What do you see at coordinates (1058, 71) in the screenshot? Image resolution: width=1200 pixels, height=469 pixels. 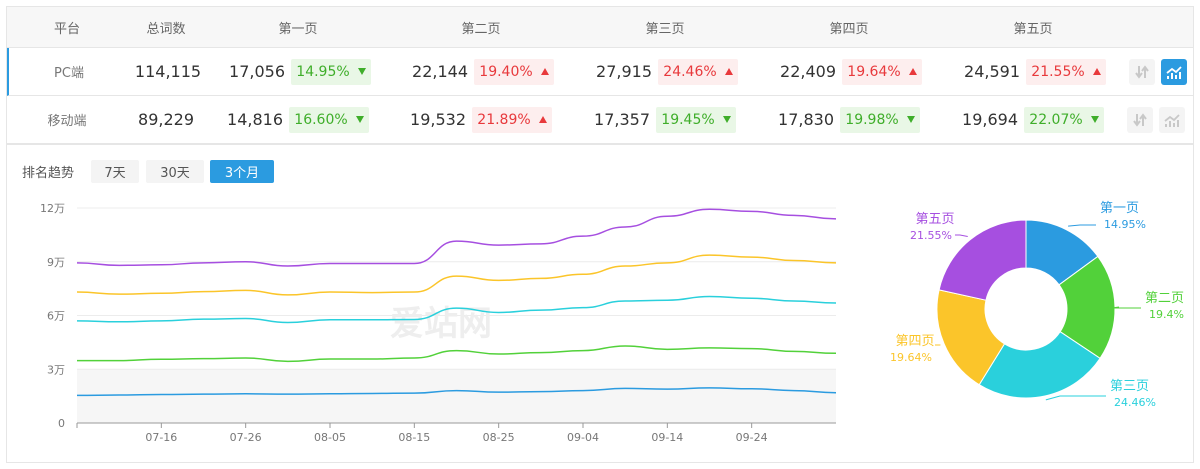 I see `percent-value: 21.55%` at bounding box center [1058, 71].